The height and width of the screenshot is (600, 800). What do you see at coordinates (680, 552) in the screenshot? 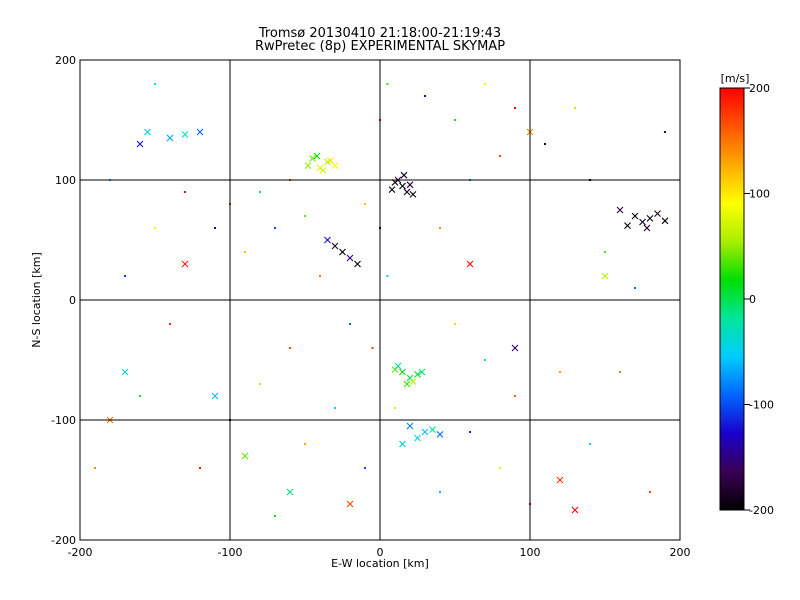
I see `x-tick-label: 200` at bounding box center [680, 552].